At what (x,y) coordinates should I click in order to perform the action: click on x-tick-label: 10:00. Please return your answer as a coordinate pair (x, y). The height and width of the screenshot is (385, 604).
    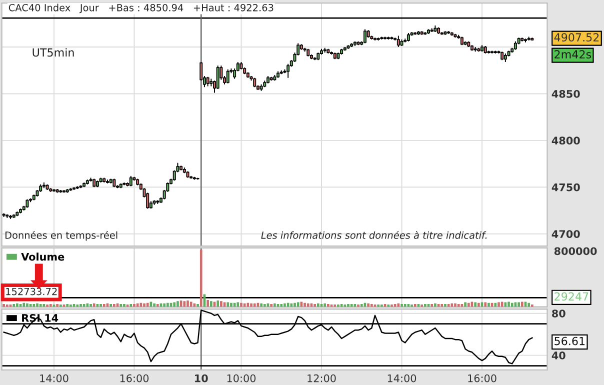
    Looking at the image, I should click on (241, 378).